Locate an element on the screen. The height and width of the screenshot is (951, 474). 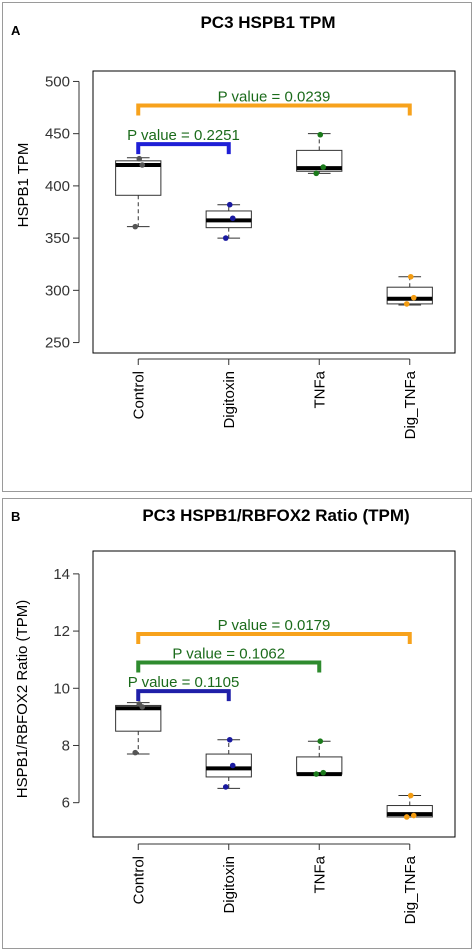
chart-a-y-tick-label: 350 is located at coordinates (57, 238).